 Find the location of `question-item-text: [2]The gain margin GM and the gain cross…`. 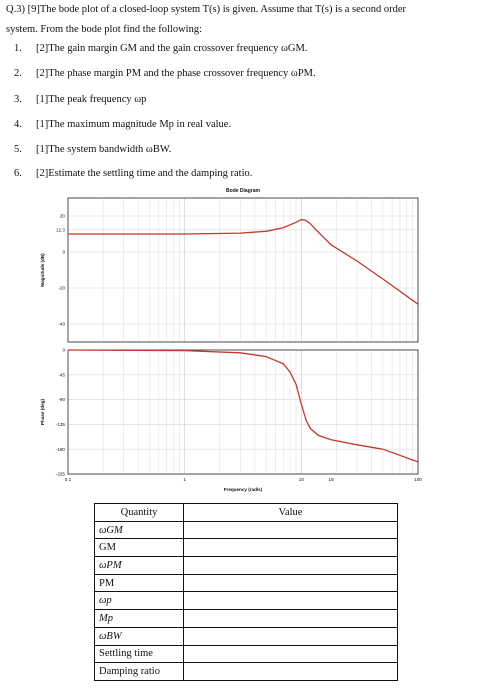

question-item-text: [2]The gain margin GM and the gain cross… is located at coordinates (172, 48).